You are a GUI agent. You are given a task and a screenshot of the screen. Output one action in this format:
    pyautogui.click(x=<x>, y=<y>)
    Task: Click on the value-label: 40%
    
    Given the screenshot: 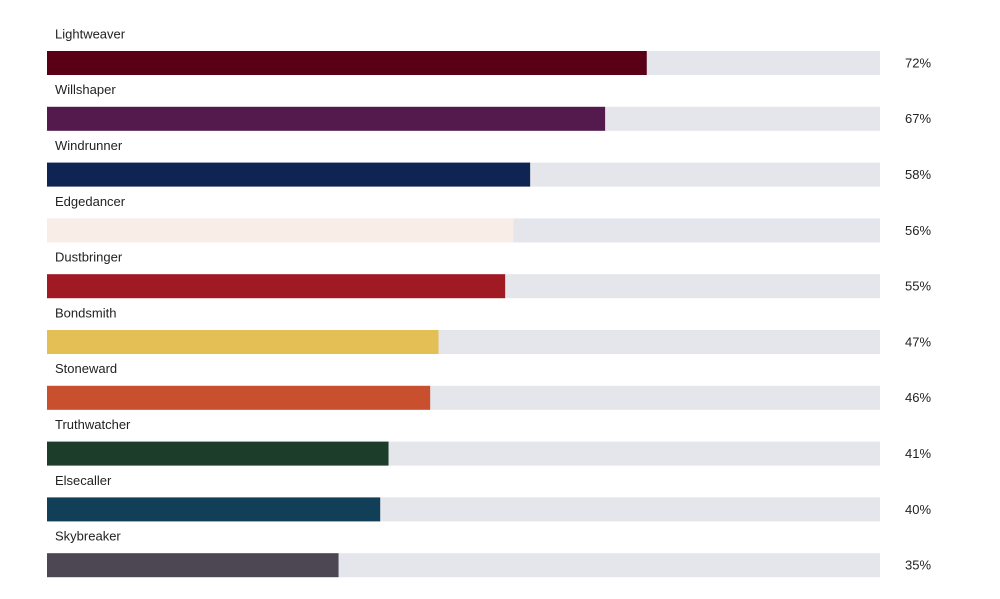 What is the action you would take?
    pyautogui.click(x=918, y=509)
    